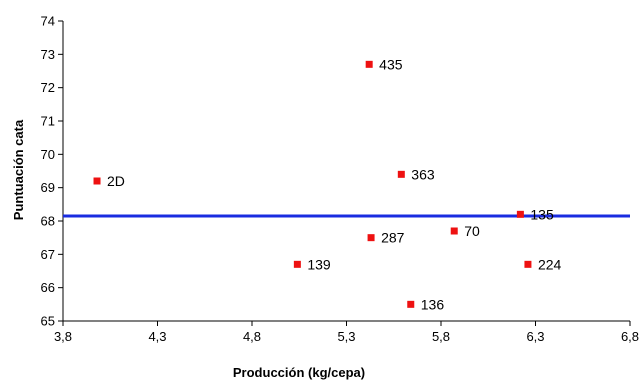 The height and width of the screenshot is (381, 643). What do you see at coordinates (48, 254) in the screenshot?
I see `y-tick-label: 67` at bounding box center [48, 254].